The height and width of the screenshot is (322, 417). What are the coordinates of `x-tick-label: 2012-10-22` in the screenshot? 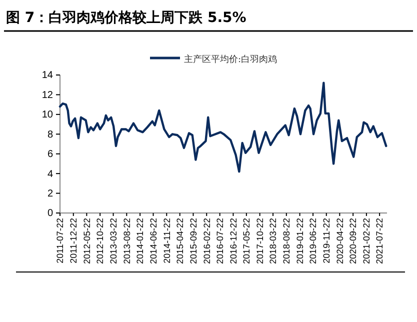 It's located at (100, 241).